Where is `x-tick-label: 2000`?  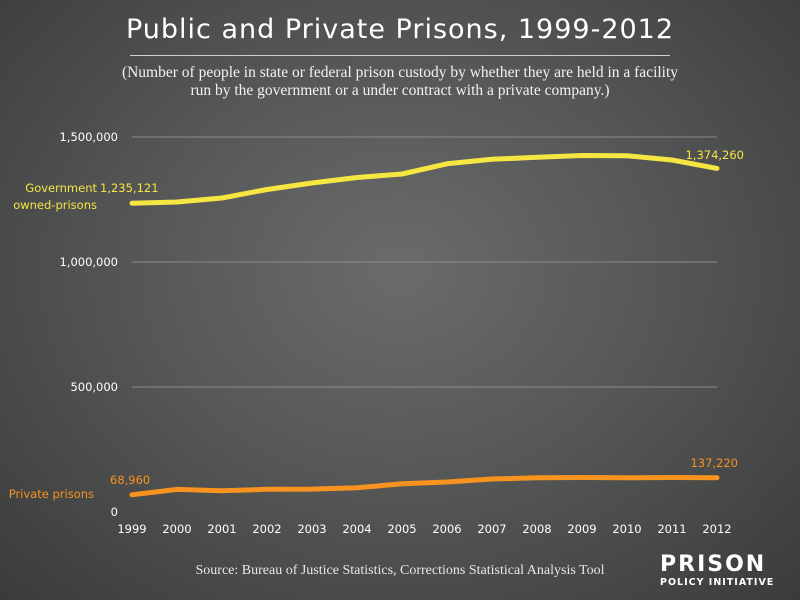
x-tick-label: 2000 is located at coordinates (176, 529).